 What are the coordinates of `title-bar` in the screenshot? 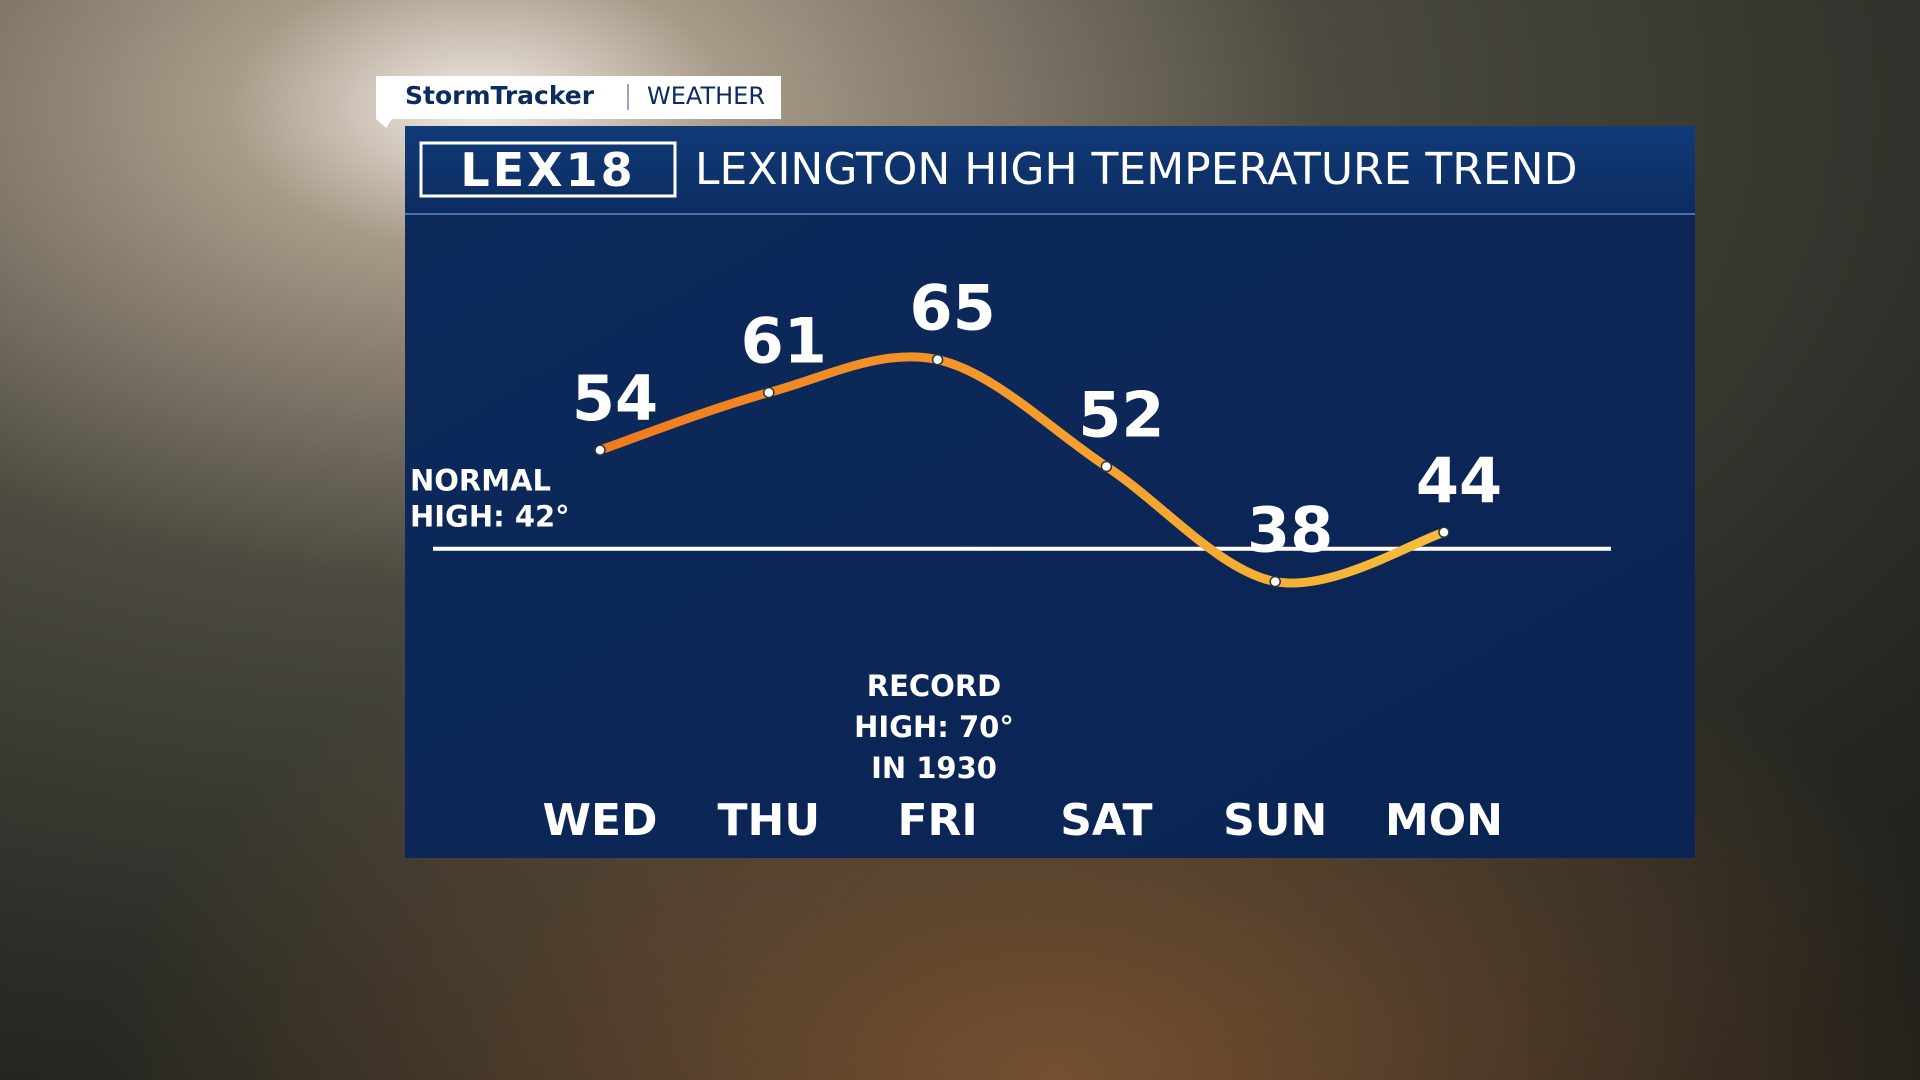 It's located at (1050, 170).